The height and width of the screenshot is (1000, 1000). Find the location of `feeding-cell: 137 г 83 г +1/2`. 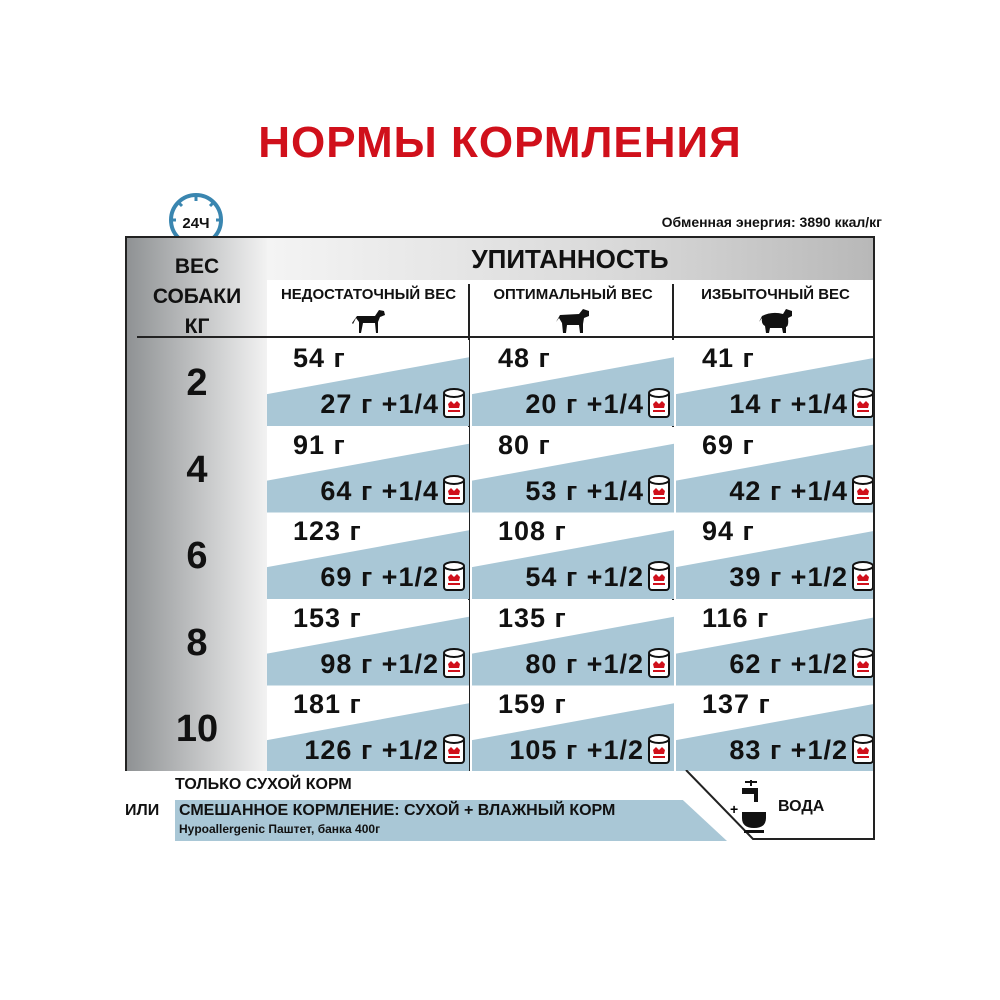

feeding-cell: 137 г 83 г +1/2 is located at coordinates (774, 728).